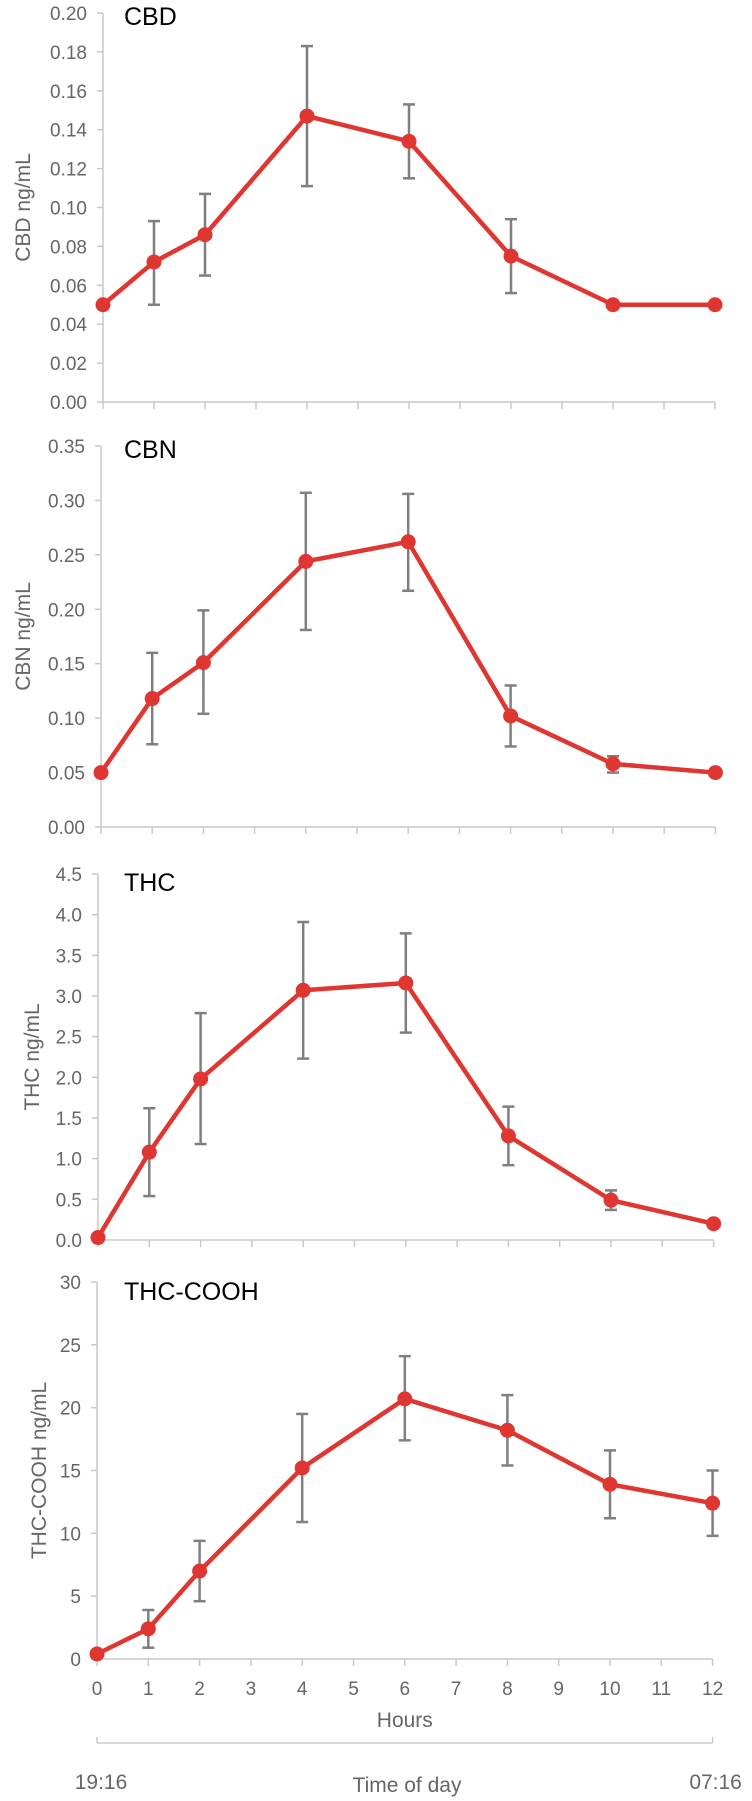 The width and height of the screenshot is (752, 1801). Describe the element at coordinates (353, 1689) in the screenshot. I see `x-tick-label: 5` at that location.